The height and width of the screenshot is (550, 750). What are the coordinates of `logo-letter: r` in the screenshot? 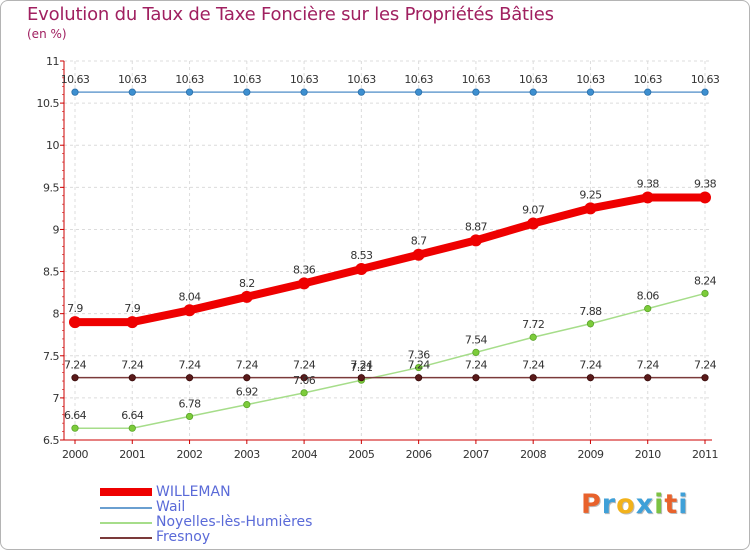 It's located at (609, 504).